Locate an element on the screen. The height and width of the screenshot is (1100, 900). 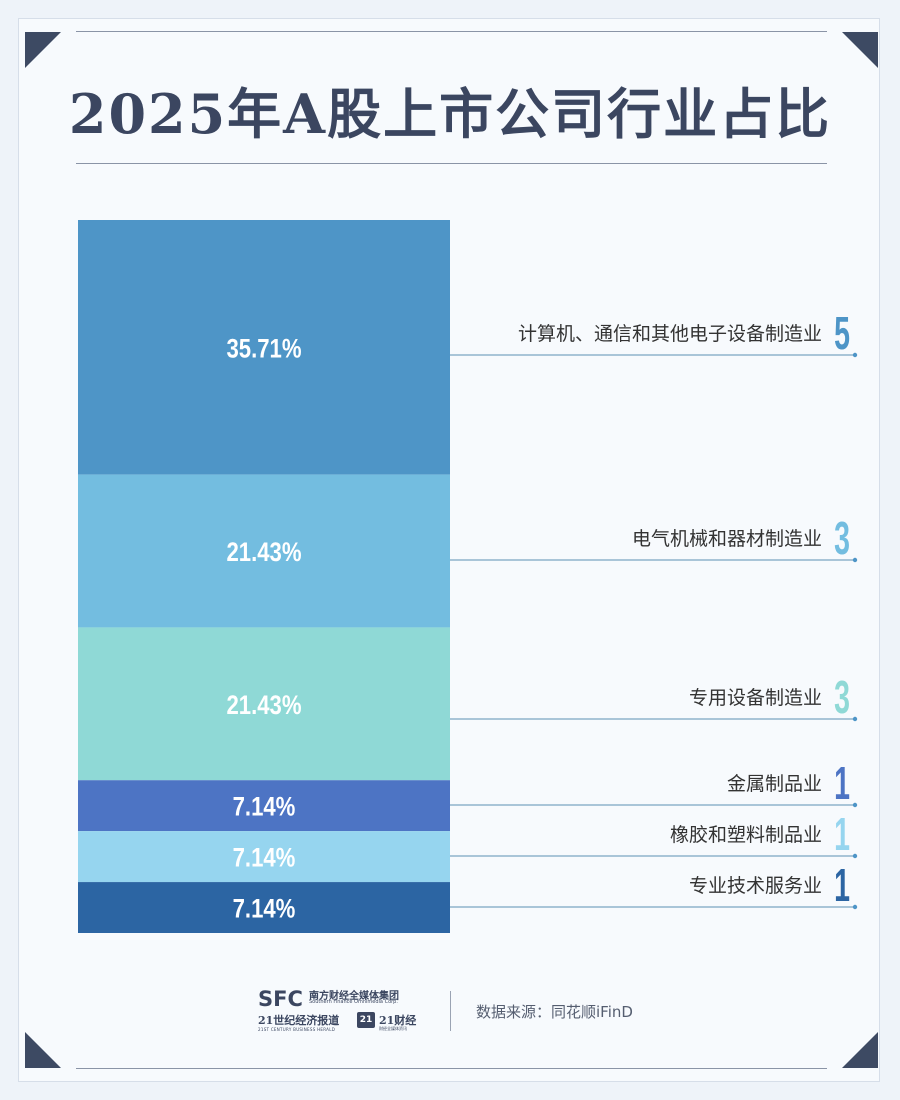
sfc-logo-chinese: 南方财经全媒体集团 is located at coordinates (354, 996).